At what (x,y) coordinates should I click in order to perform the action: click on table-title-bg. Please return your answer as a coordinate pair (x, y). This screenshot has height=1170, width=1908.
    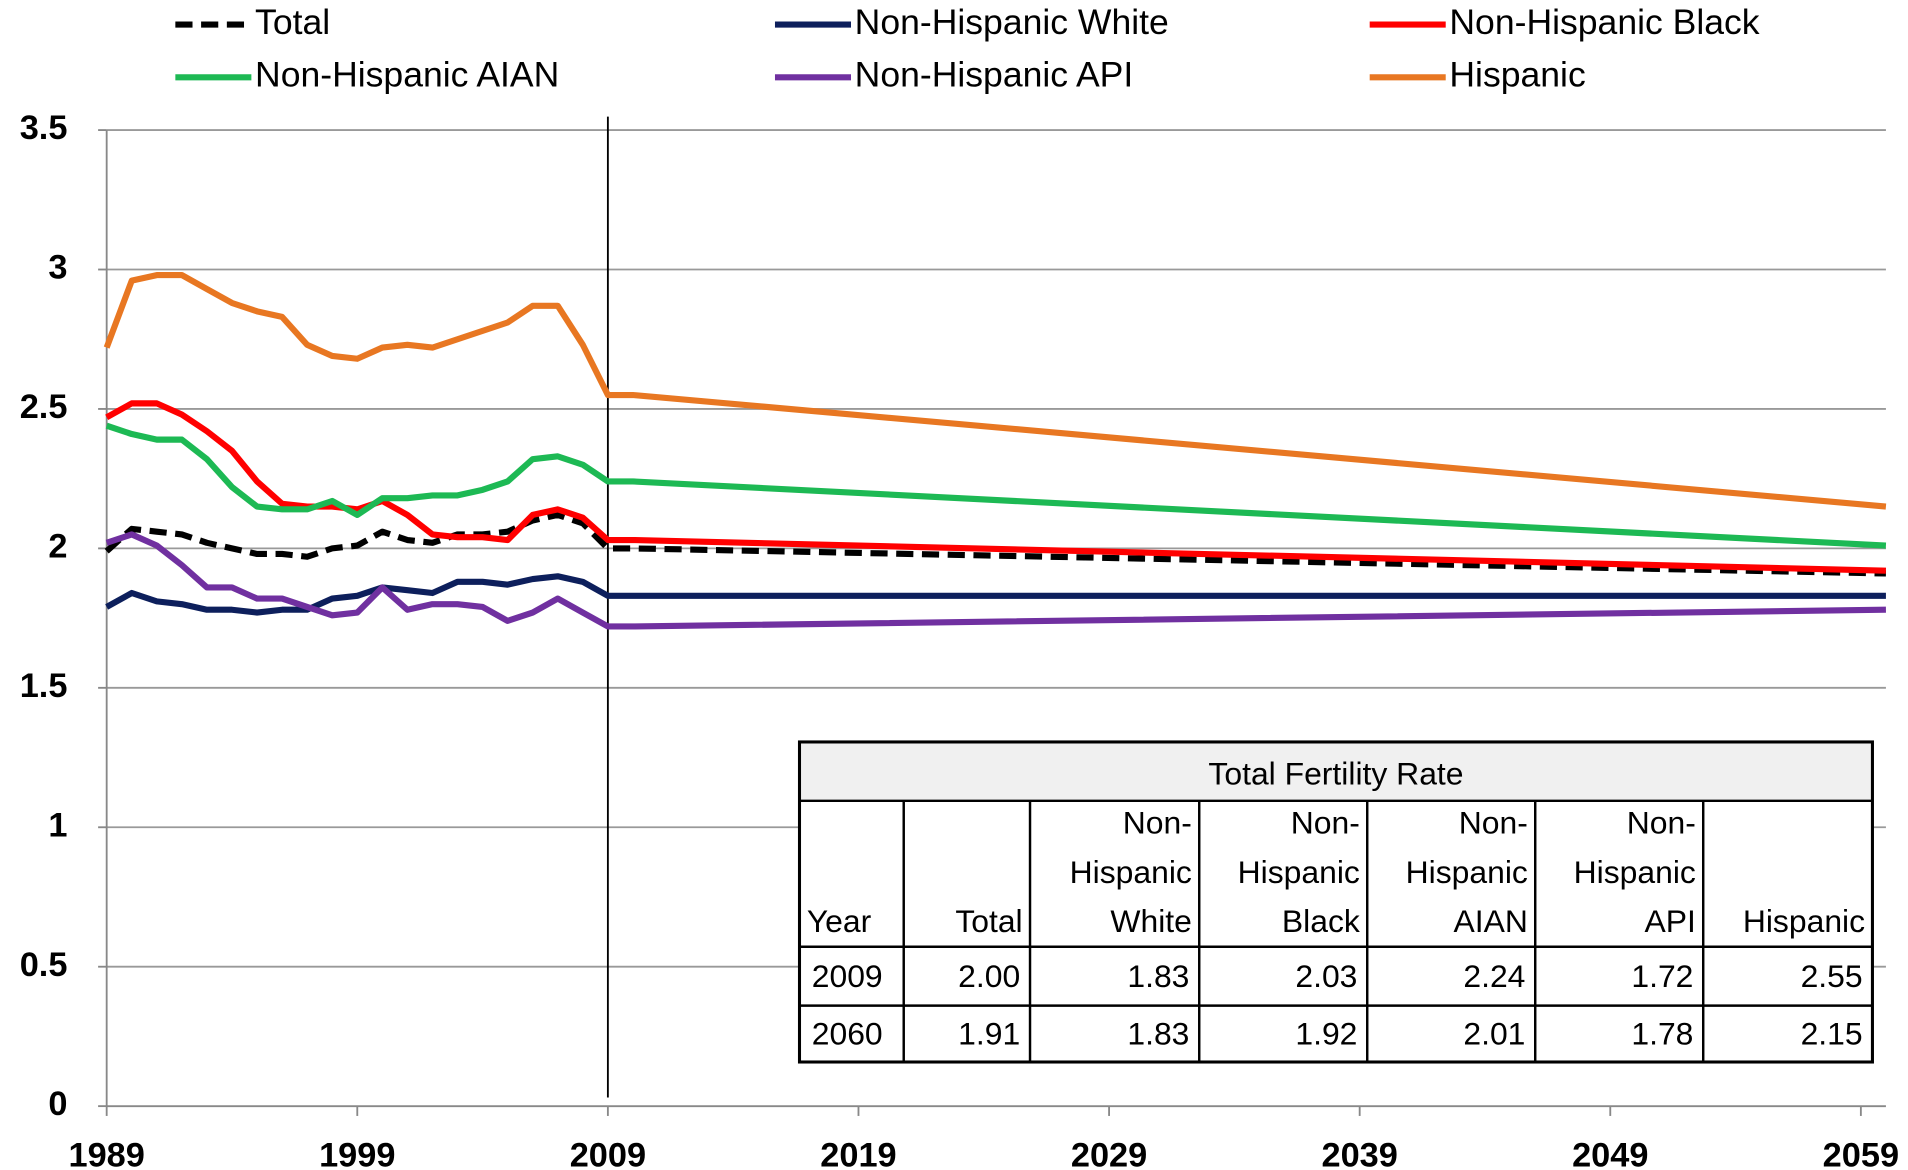
    Looking at the image, I should click on (1336, 771).